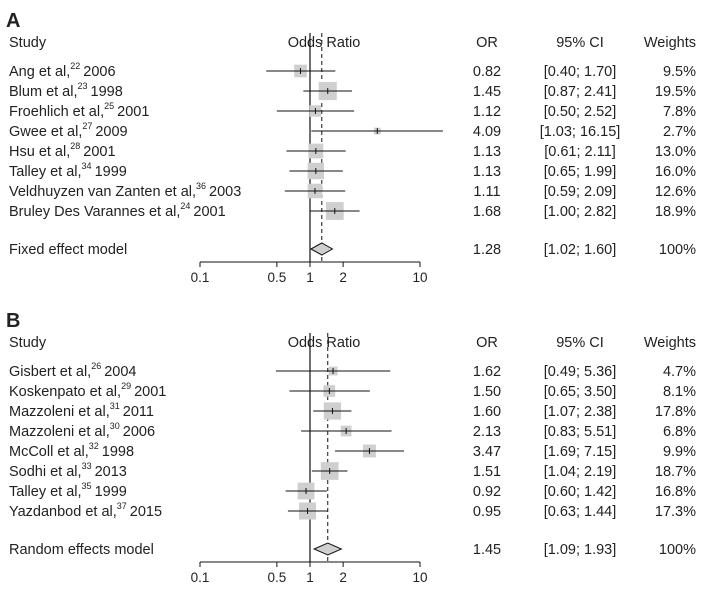 The image size is (714, 593). Describe the element at coordinates (675, 512) in the screenshot. I see `weight-value: 17.3%` at that location.